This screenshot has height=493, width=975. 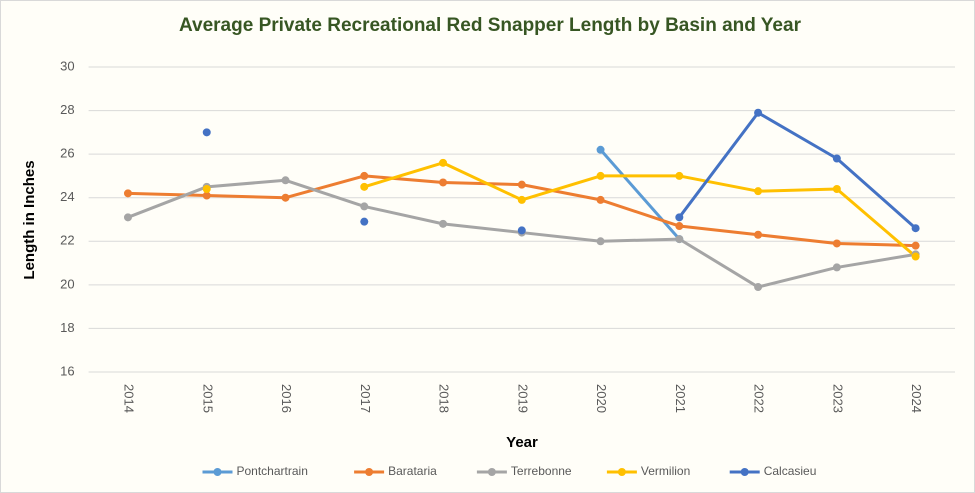 I want to click on x-tick-label: 2021, so click(x=680, y=398).